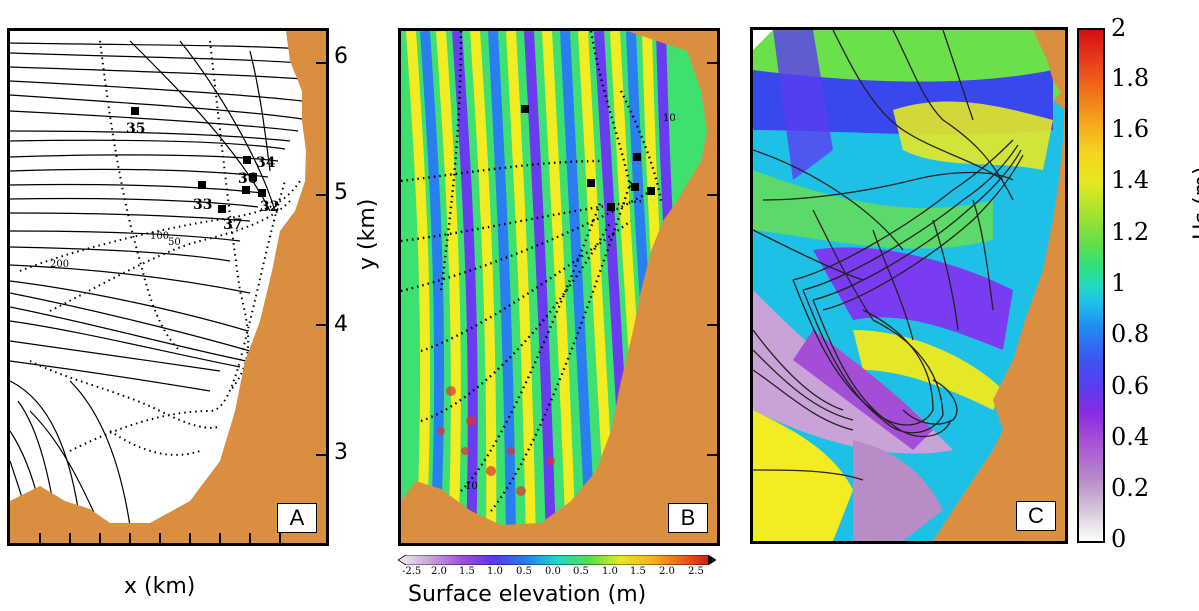  Describe the element at coordinates (712, 259) in the screenshot. I see `panel-b-ticks` at that location.